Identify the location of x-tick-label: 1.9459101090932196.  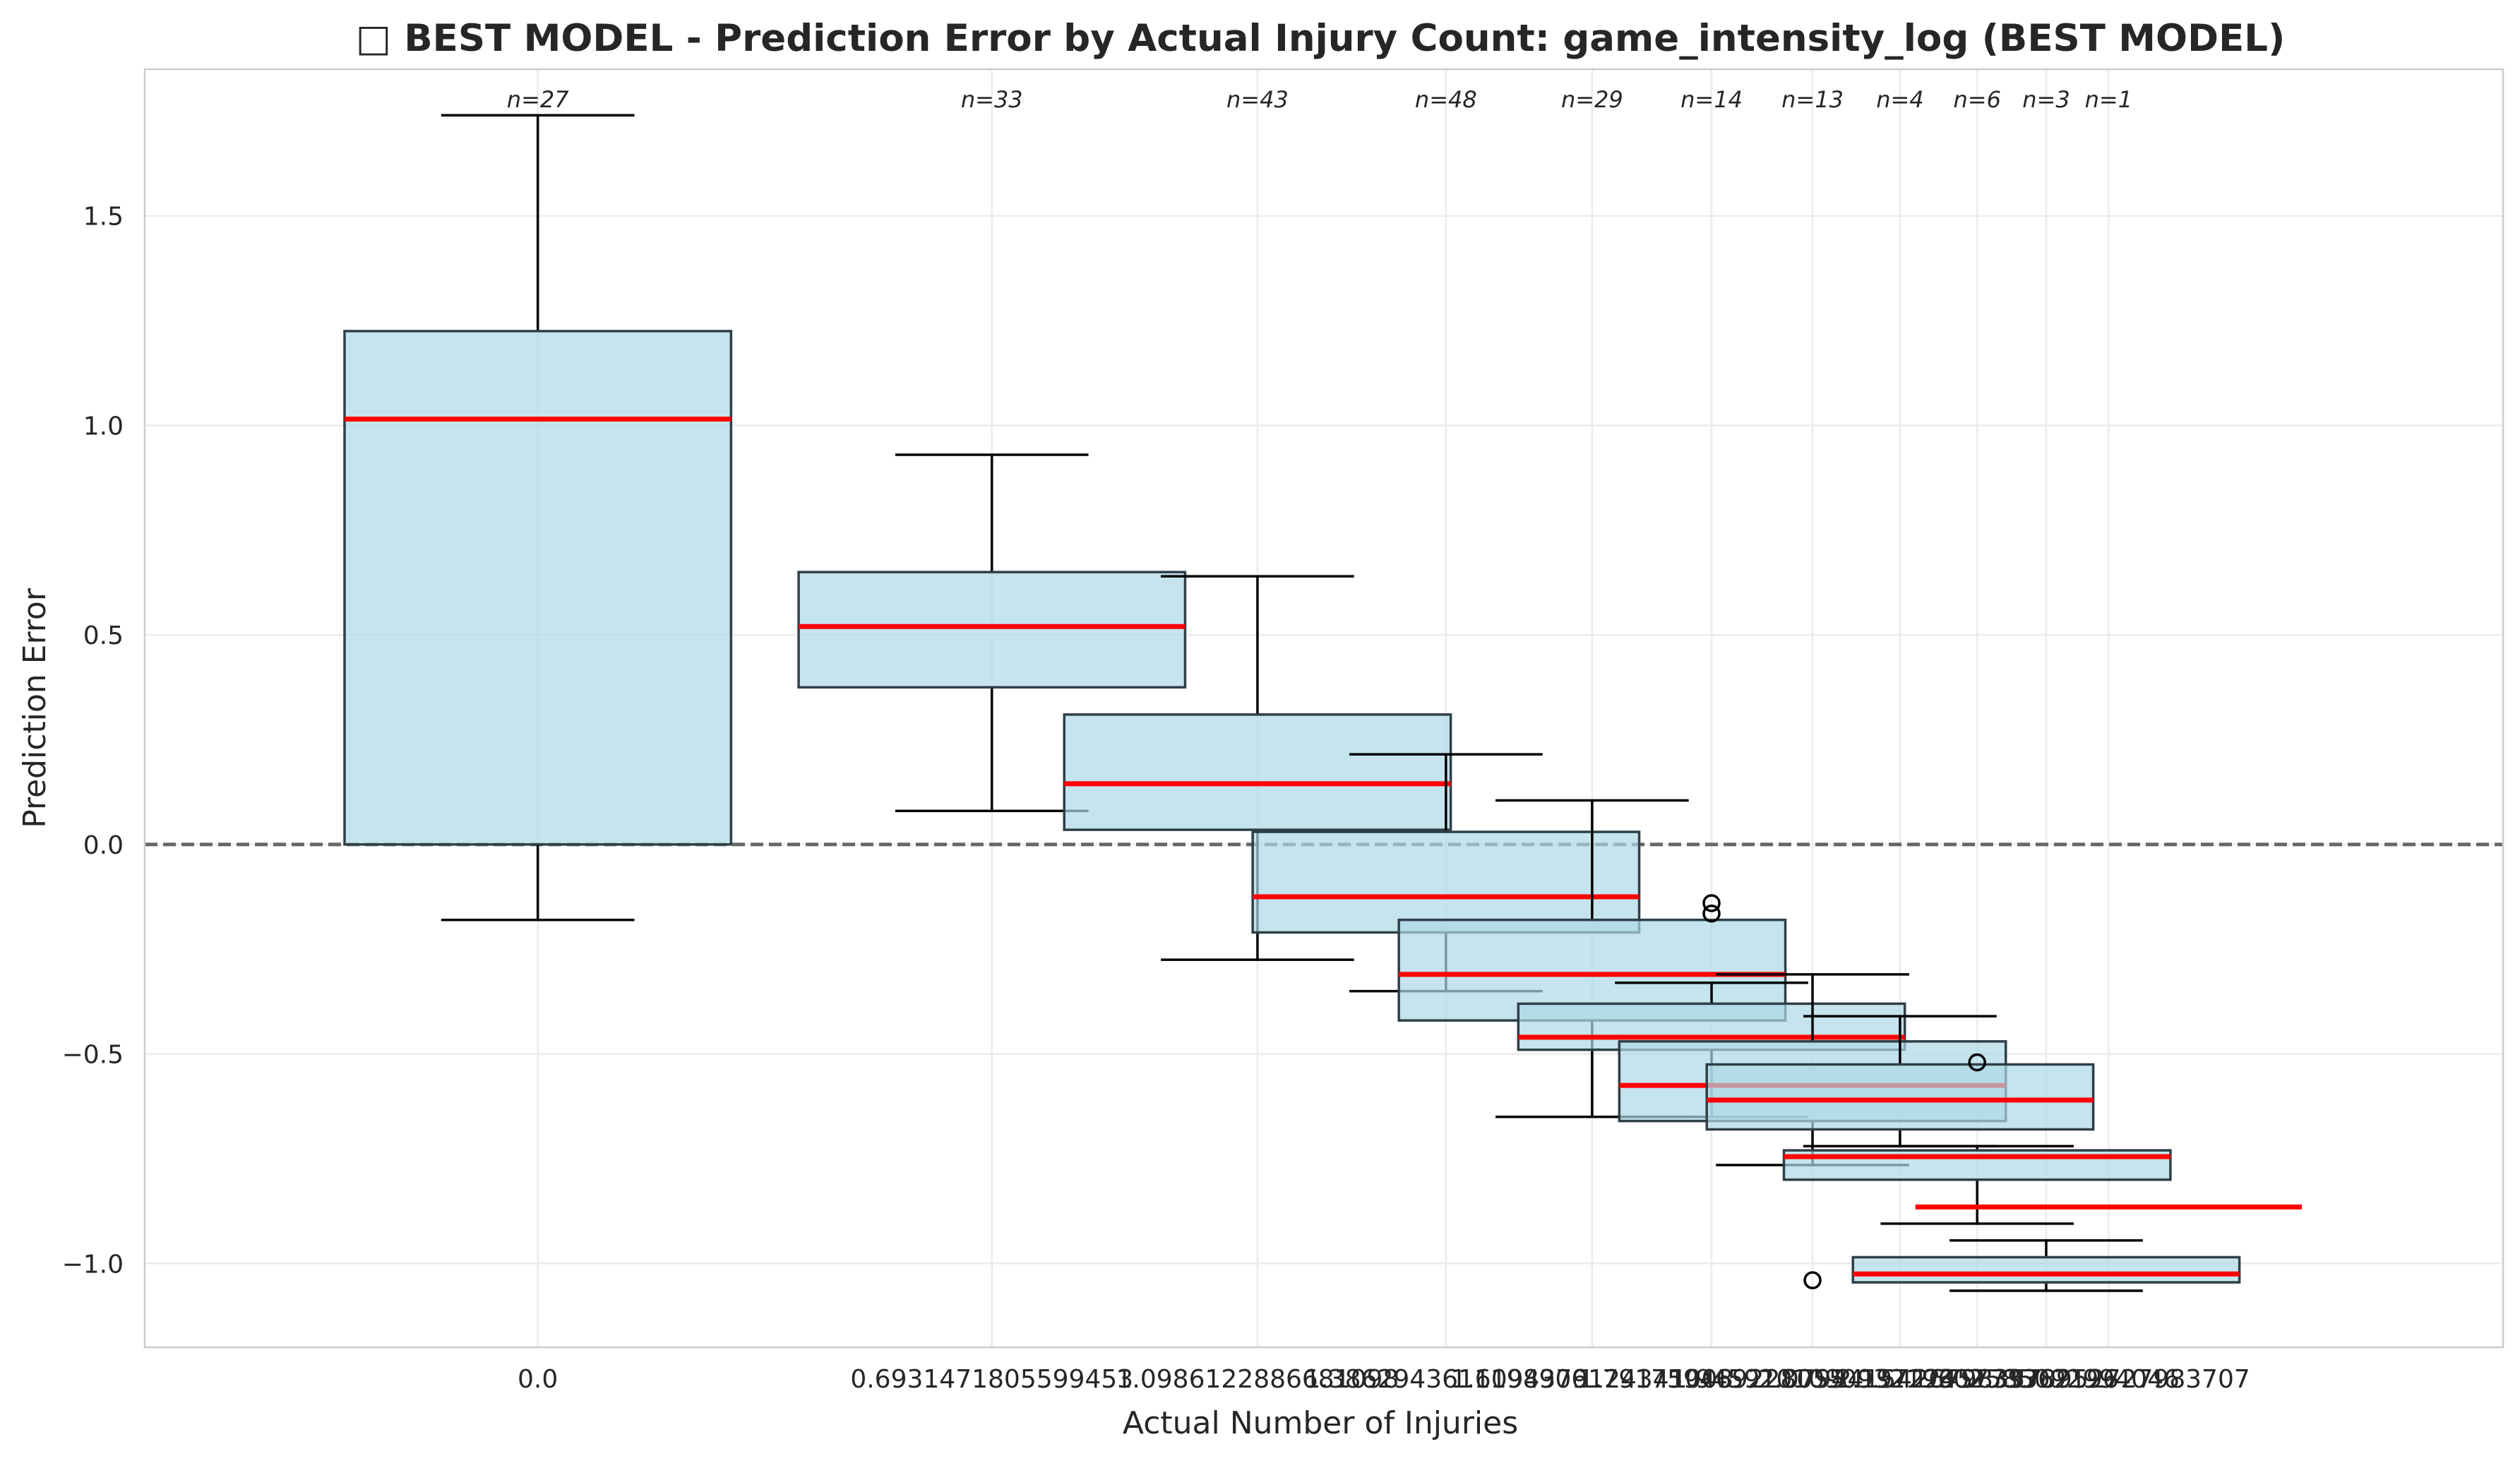
(1813, 1379).